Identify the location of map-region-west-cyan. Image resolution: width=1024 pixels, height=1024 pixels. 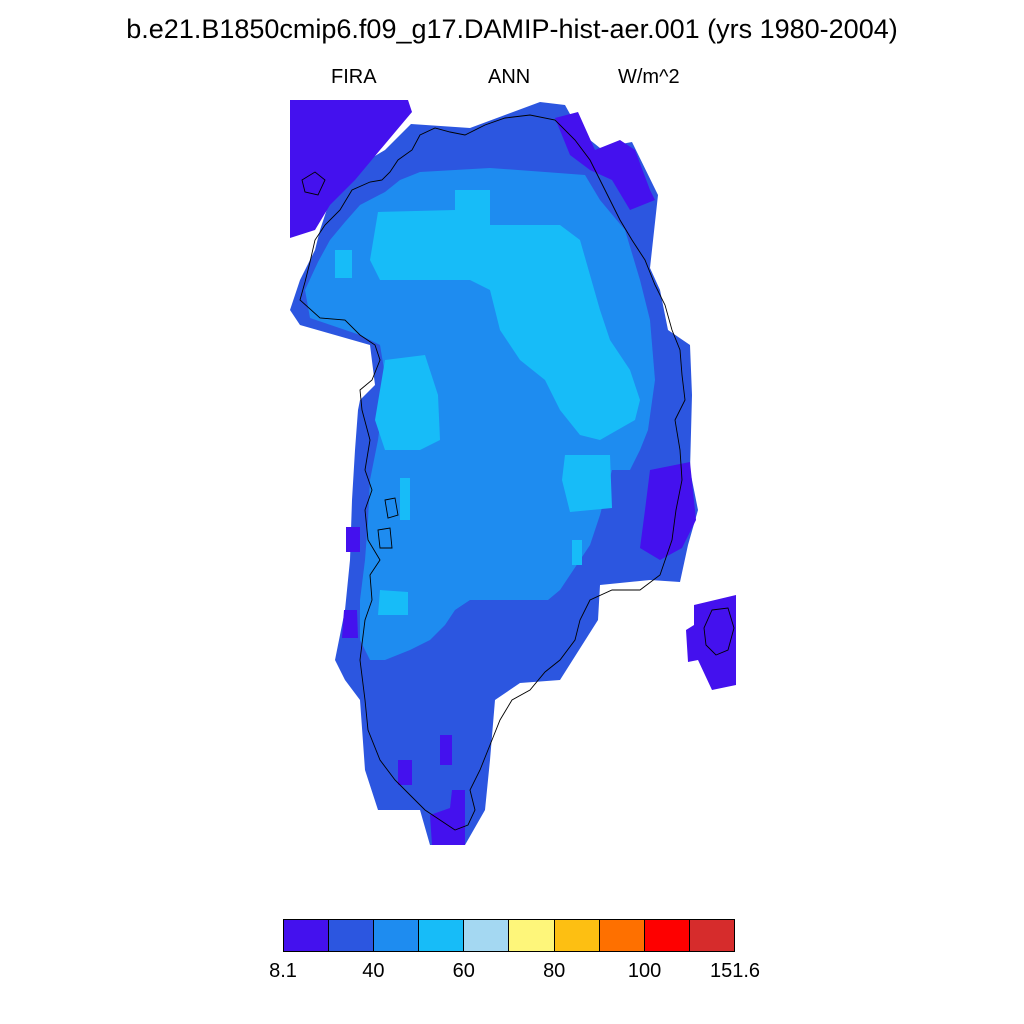
(407, 402).